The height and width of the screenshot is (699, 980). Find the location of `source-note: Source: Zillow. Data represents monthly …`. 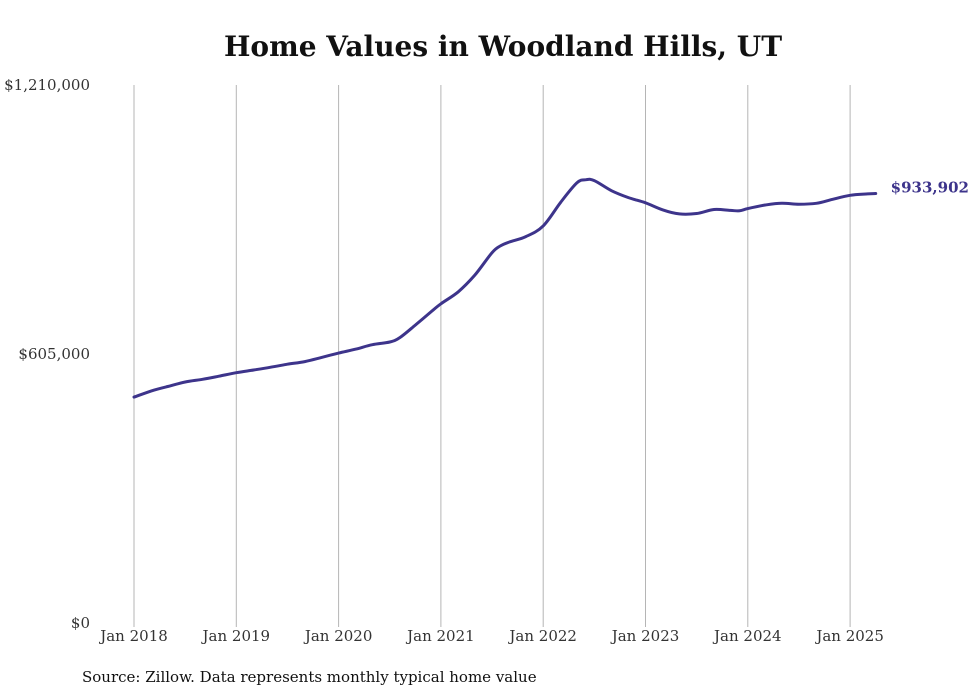

source-note: Source: Zillow. Data represents monthly … is located at coordinates (309, 677).